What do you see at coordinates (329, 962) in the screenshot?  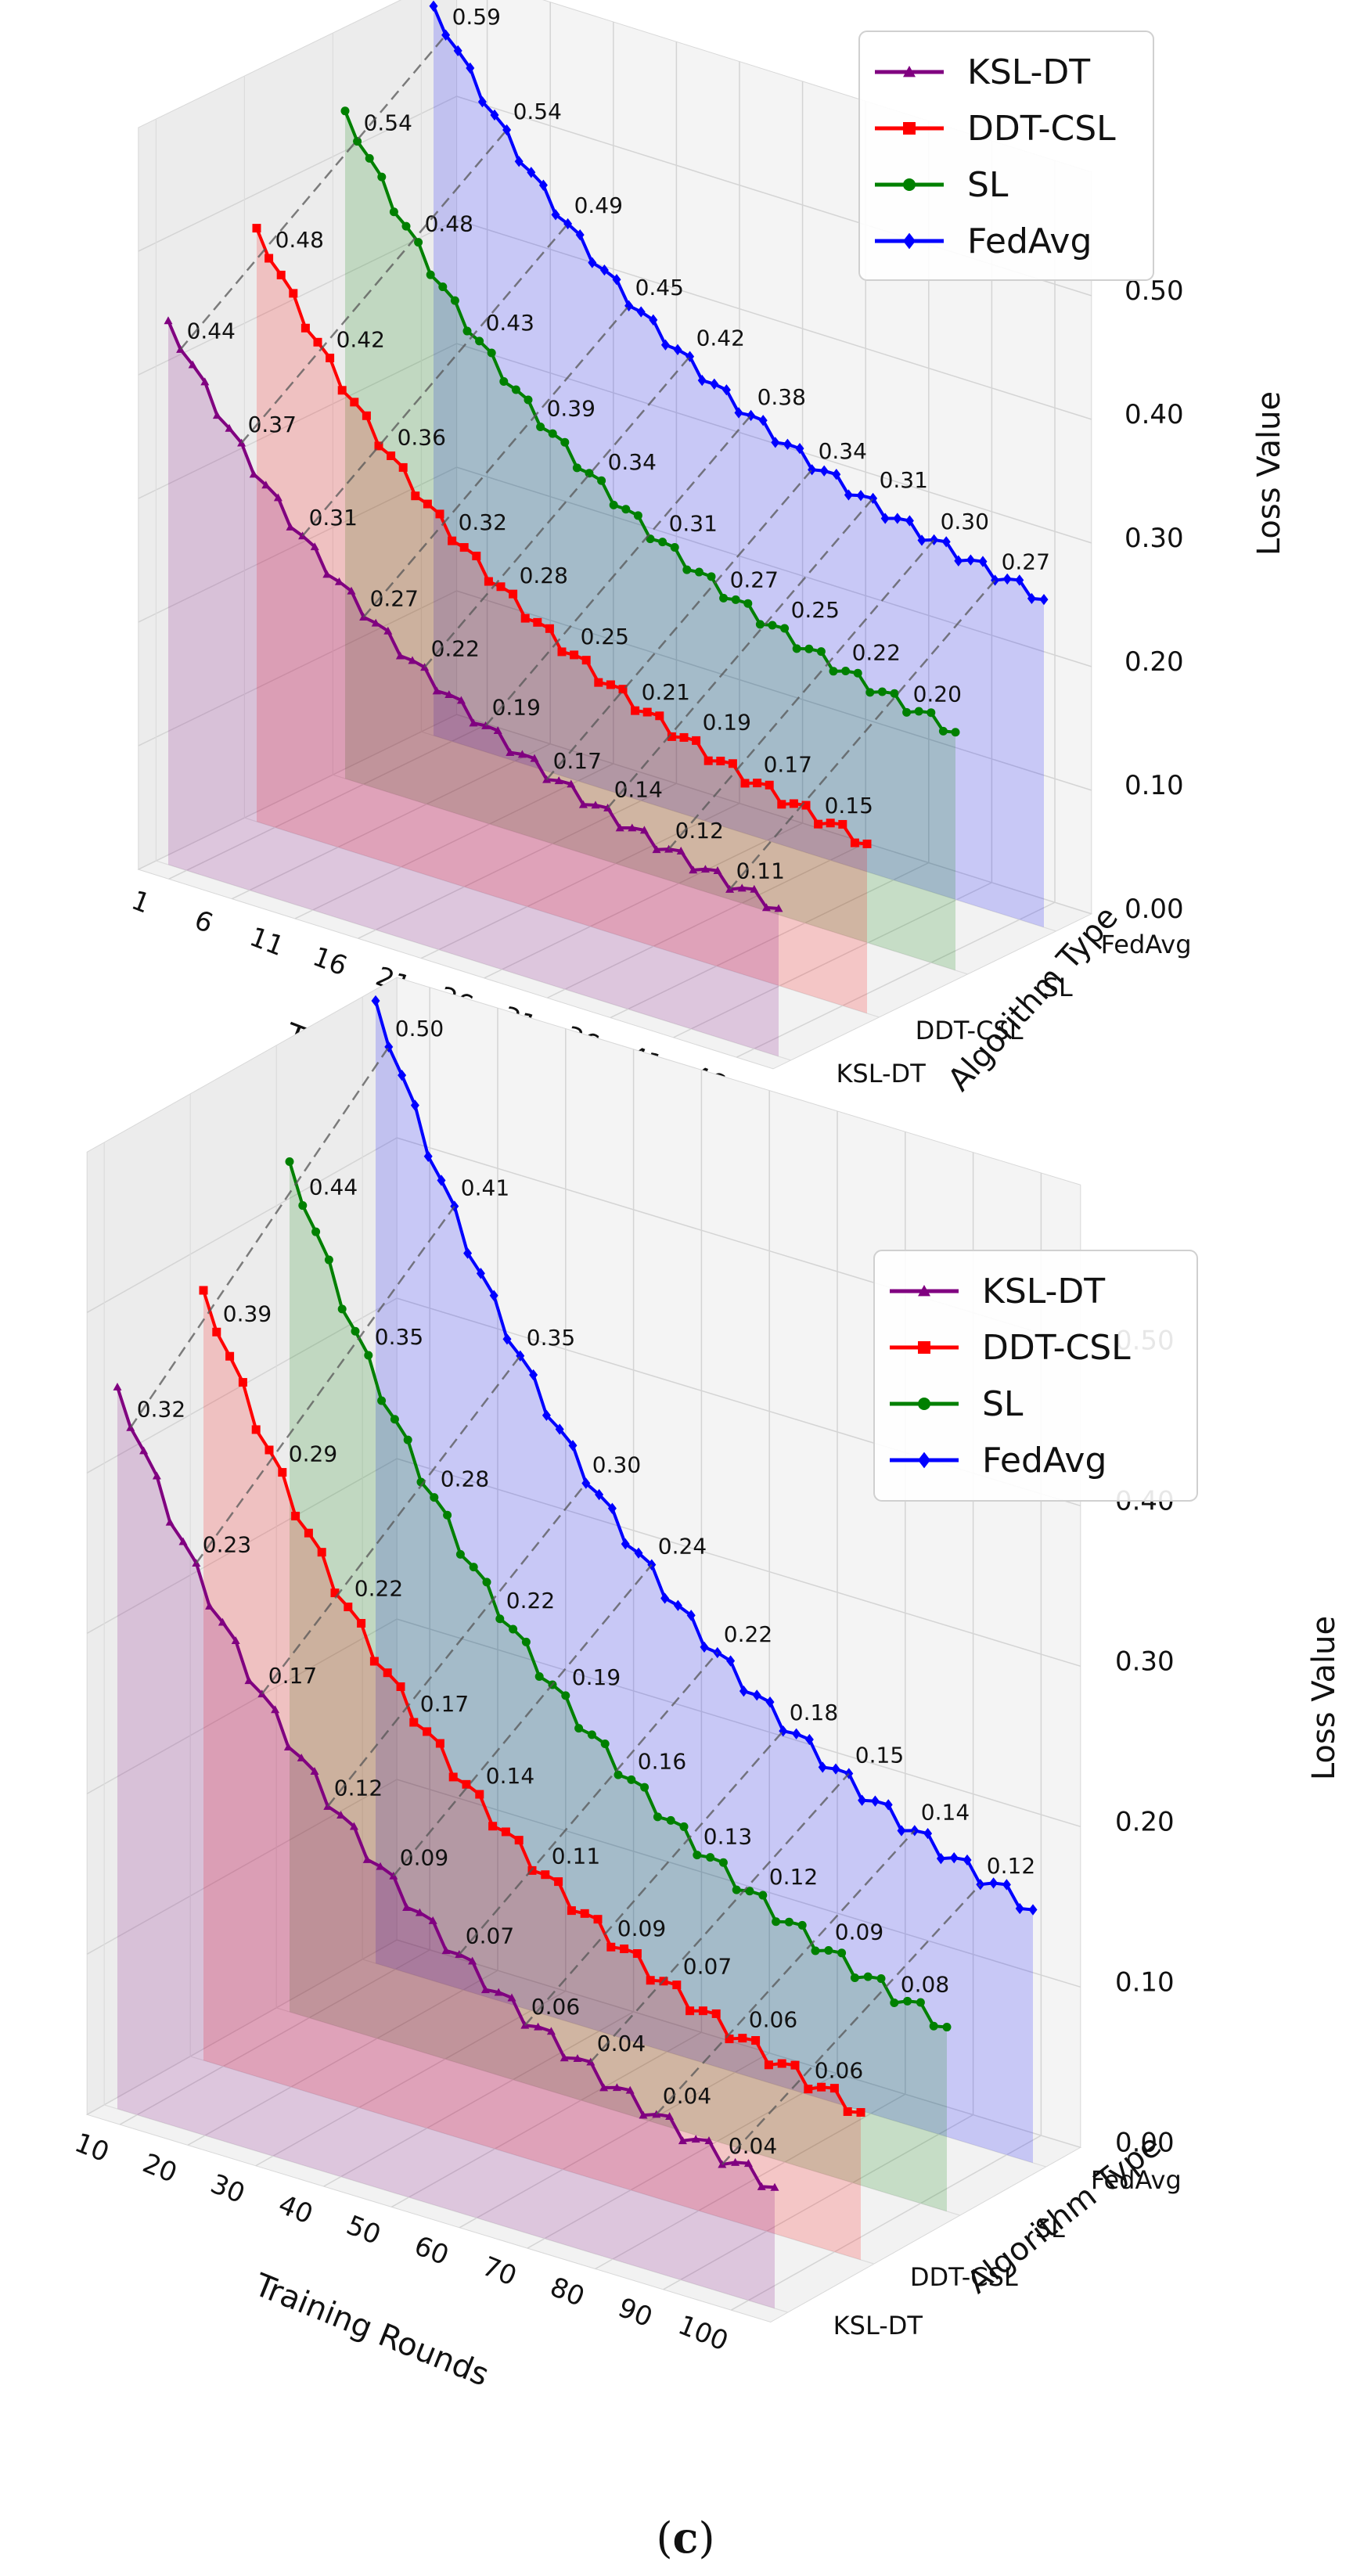 I see `x-tick-label: 16` at bounding box center [329, 962].